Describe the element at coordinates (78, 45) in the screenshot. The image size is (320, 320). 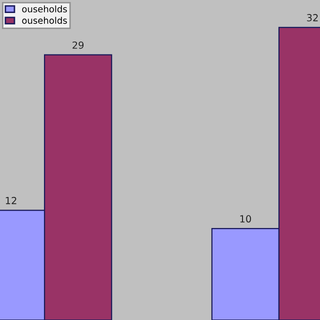
I see `data-label: 29` at that location.